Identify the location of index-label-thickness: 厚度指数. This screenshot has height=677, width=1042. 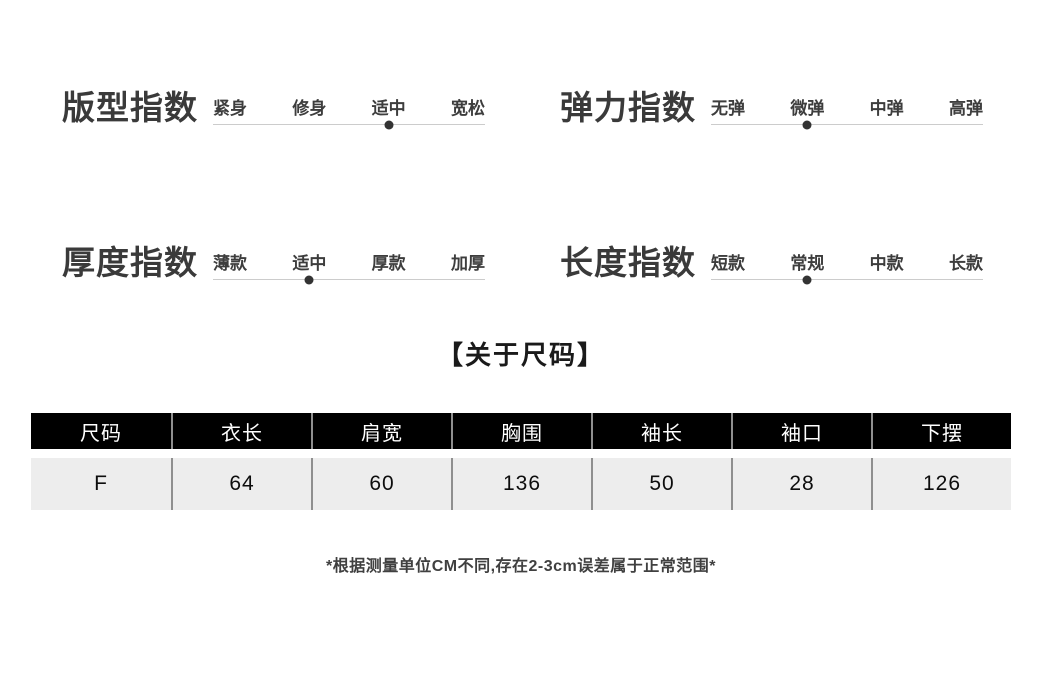
(130, 262).